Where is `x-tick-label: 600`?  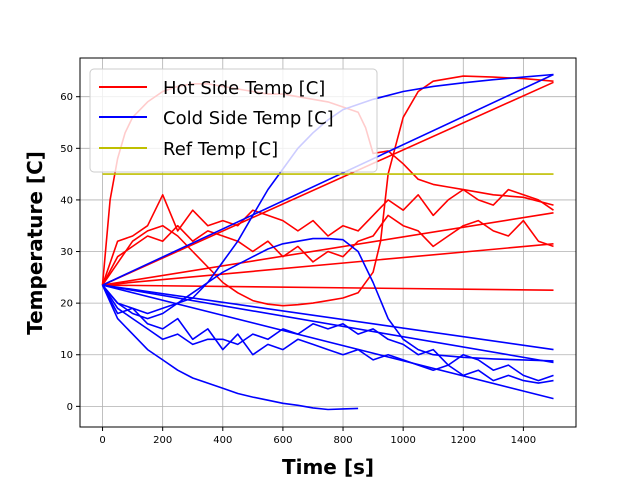
x-tick-label: 600 is located at coordinates (282, 440).